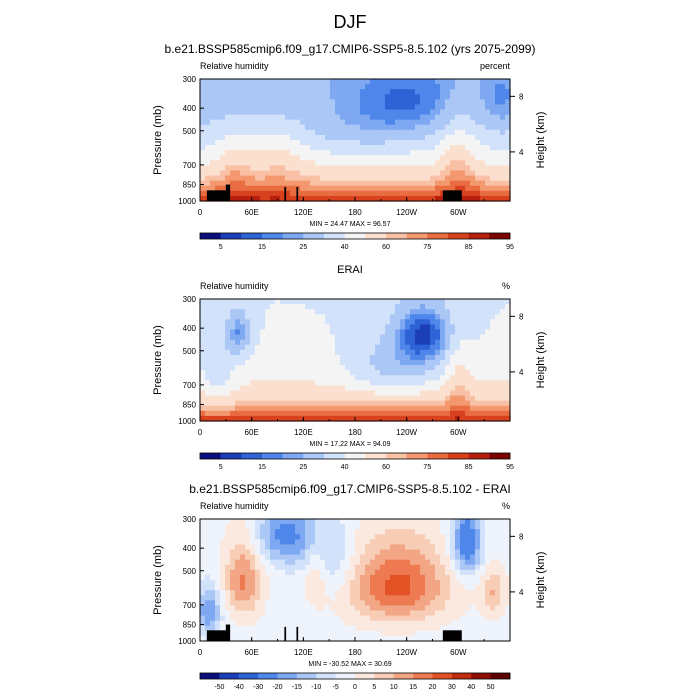  Describe the element at coordinates (355, 580) in the screenshot. I see `panel-3-field` at that location.